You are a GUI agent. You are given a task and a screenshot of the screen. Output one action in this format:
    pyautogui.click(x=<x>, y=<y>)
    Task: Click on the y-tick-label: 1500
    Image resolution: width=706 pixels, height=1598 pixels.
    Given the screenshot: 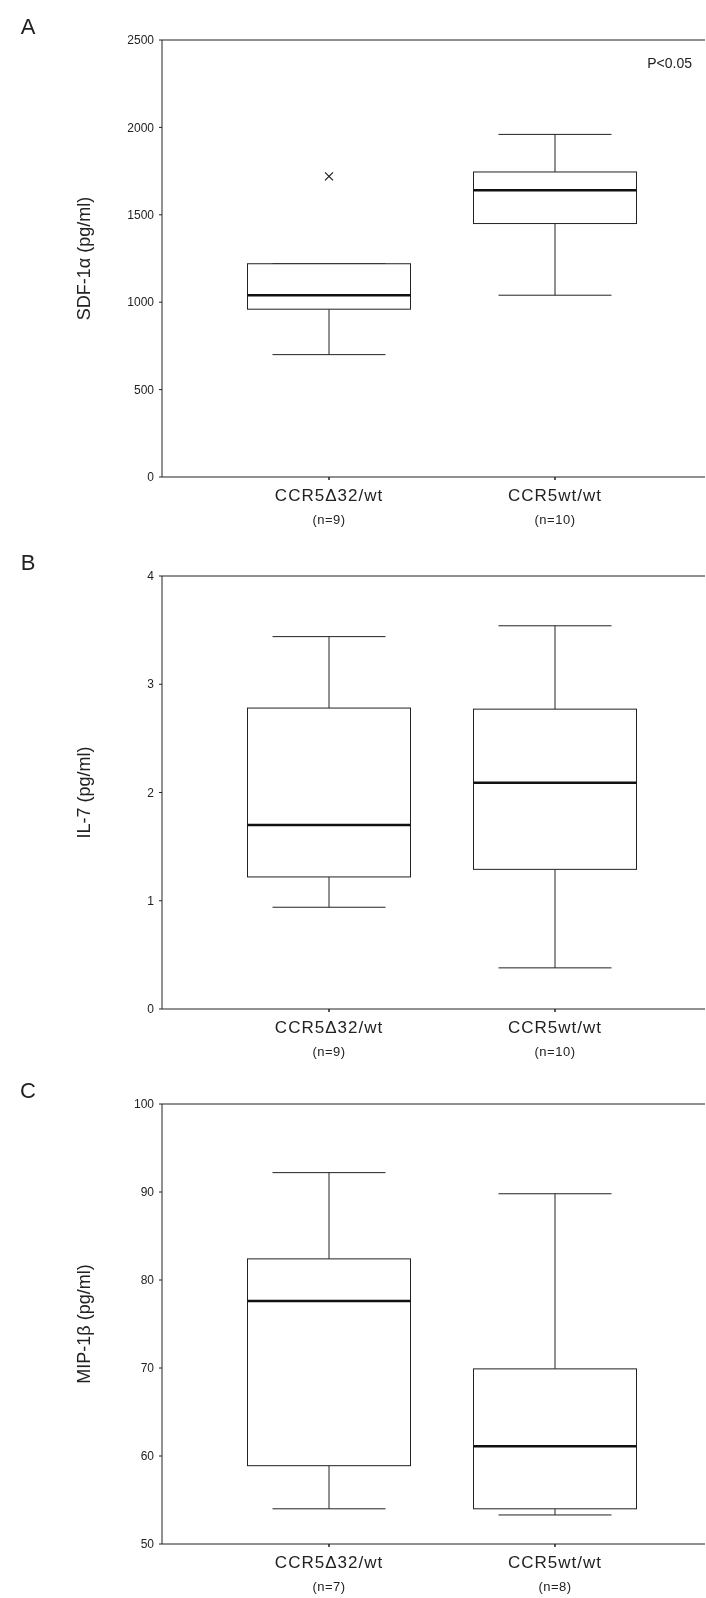 What is the action you would take?
    pyautogui.click(x=141, y=215)
    